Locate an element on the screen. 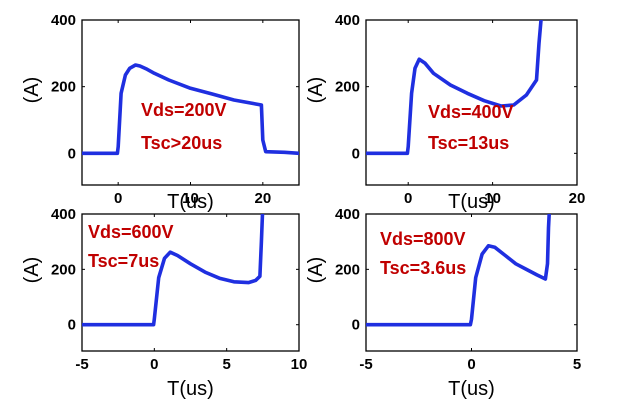 The height and width of the screenshot is (419, 640). annotation-label: Vds=400V is located at coordinates (471, 112).